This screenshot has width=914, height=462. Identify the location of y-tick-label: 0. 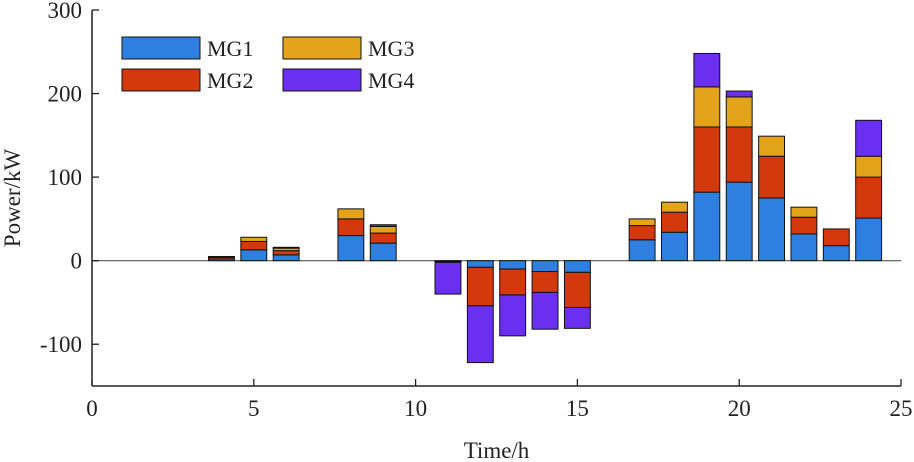
(77, 261).